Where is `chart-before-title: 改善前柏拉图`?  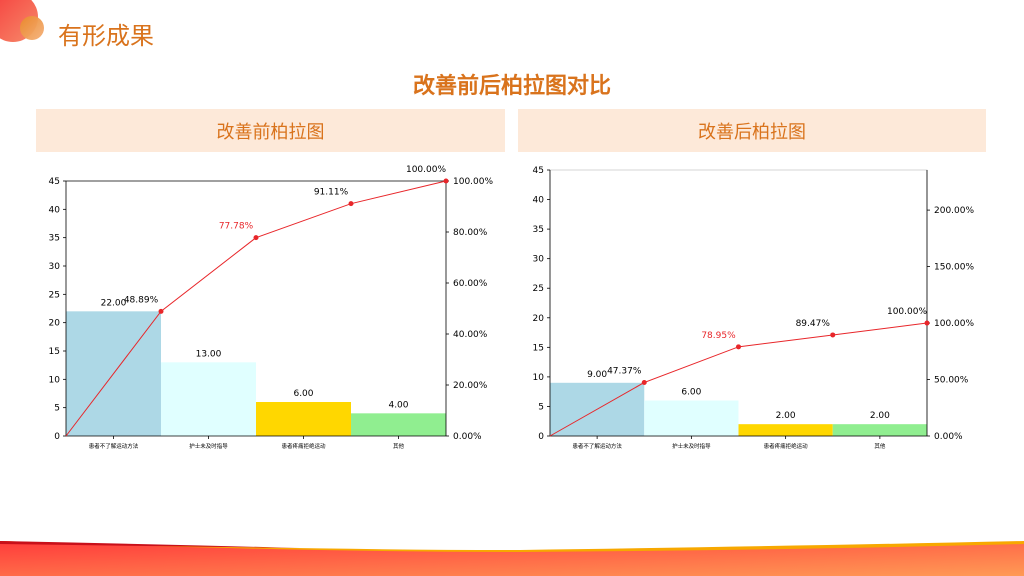 chart-before-title: 改善前柏拉图 is located at coordinates (270, 130).